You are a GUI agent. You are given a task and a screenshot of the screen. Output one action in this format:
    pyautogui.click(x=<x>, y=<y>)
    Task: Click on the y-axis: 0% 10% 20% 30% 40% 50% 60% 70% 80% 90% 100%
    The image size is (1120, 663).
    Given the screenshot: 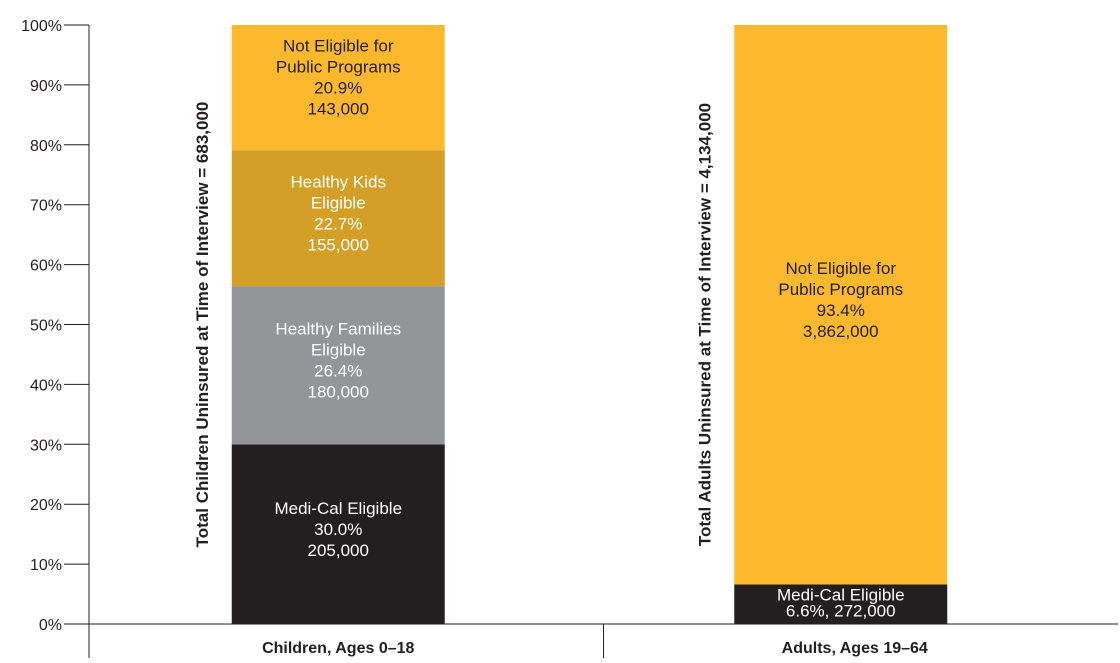 What is the action you would take?
    pyautogui.click(x=55, y=338)
    